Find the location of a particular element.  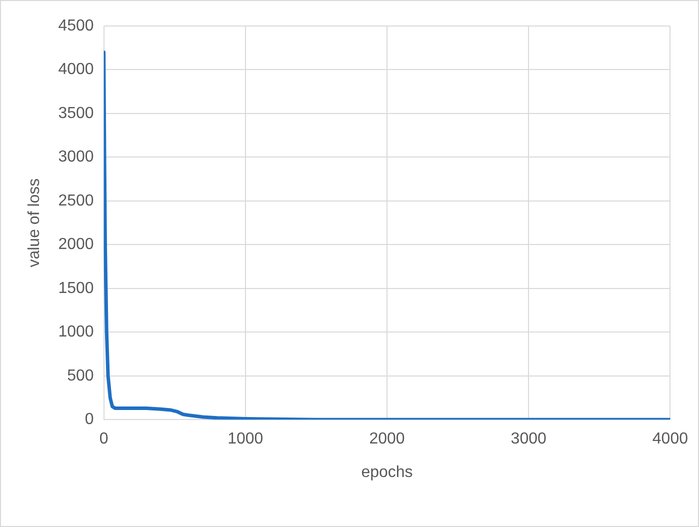

x-tick-label: 3000 is located at coordinates (528, 439).